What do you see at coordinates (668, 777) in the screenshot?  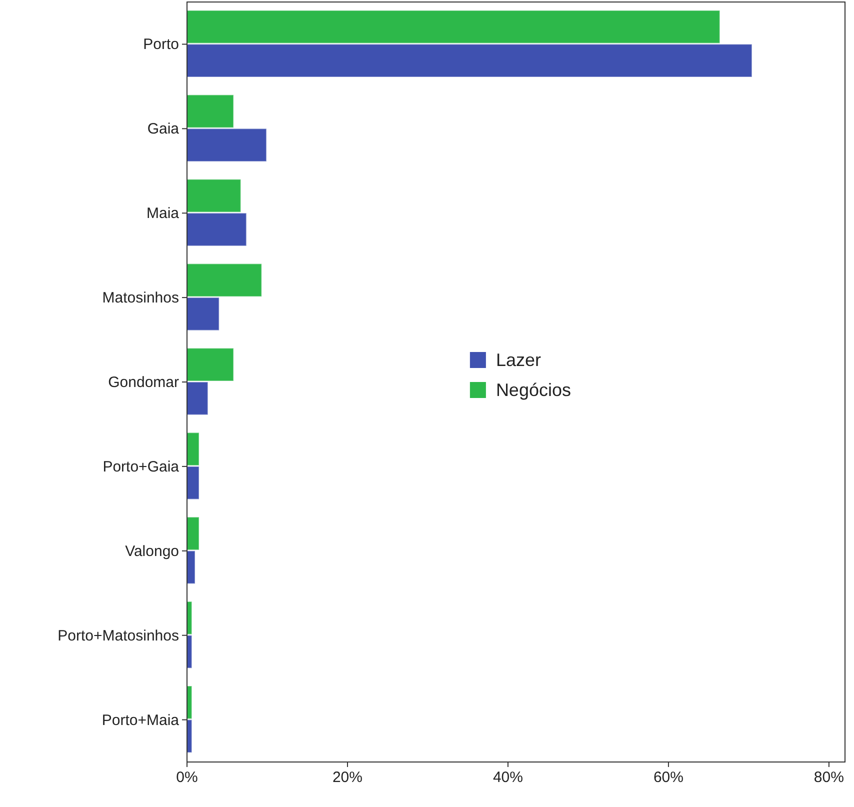 I see `x-tick-label: 60%` at bounding box center [668, 777].